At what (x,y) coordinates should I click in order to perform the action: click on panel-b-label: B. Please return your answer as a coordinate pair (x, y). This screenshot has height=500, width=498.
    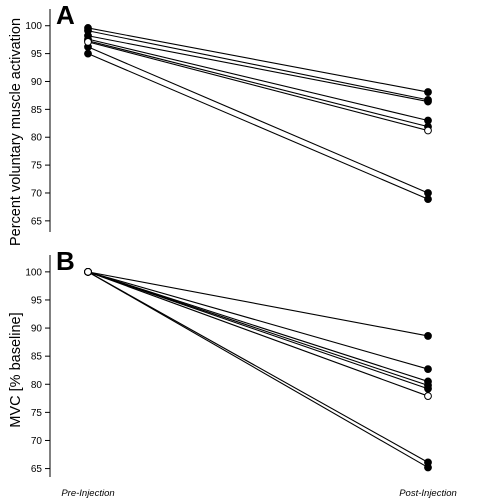
    Looking at the image, I should click on (65, 261).